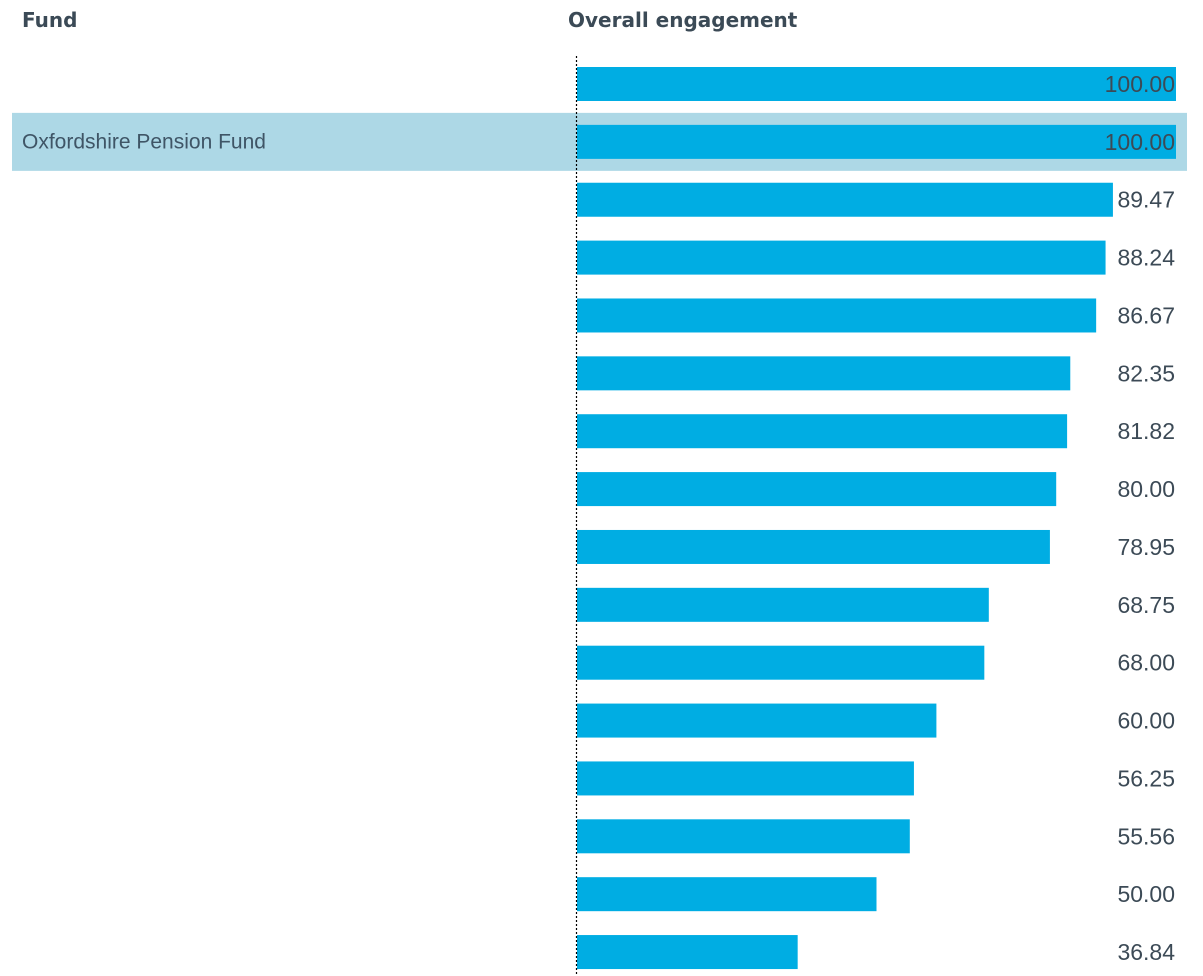 The width and height of the screenshot is (1203, 976). What do you see at coordinates (1146, 778) in the screenshot?
I see `value-label: 56.25` at bounding box center [1146, 778].